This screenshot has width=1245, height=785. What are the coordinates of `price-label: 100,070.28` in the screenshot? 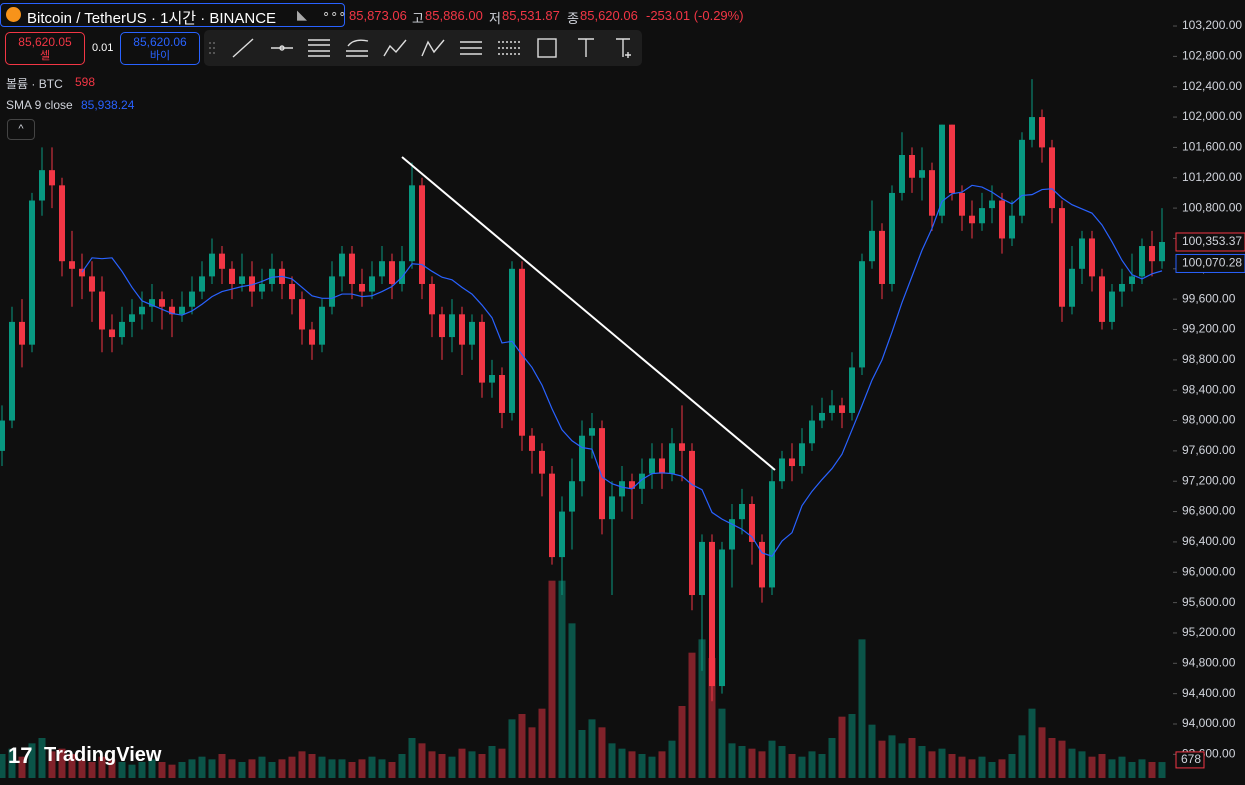 It's located at (1212, 263).